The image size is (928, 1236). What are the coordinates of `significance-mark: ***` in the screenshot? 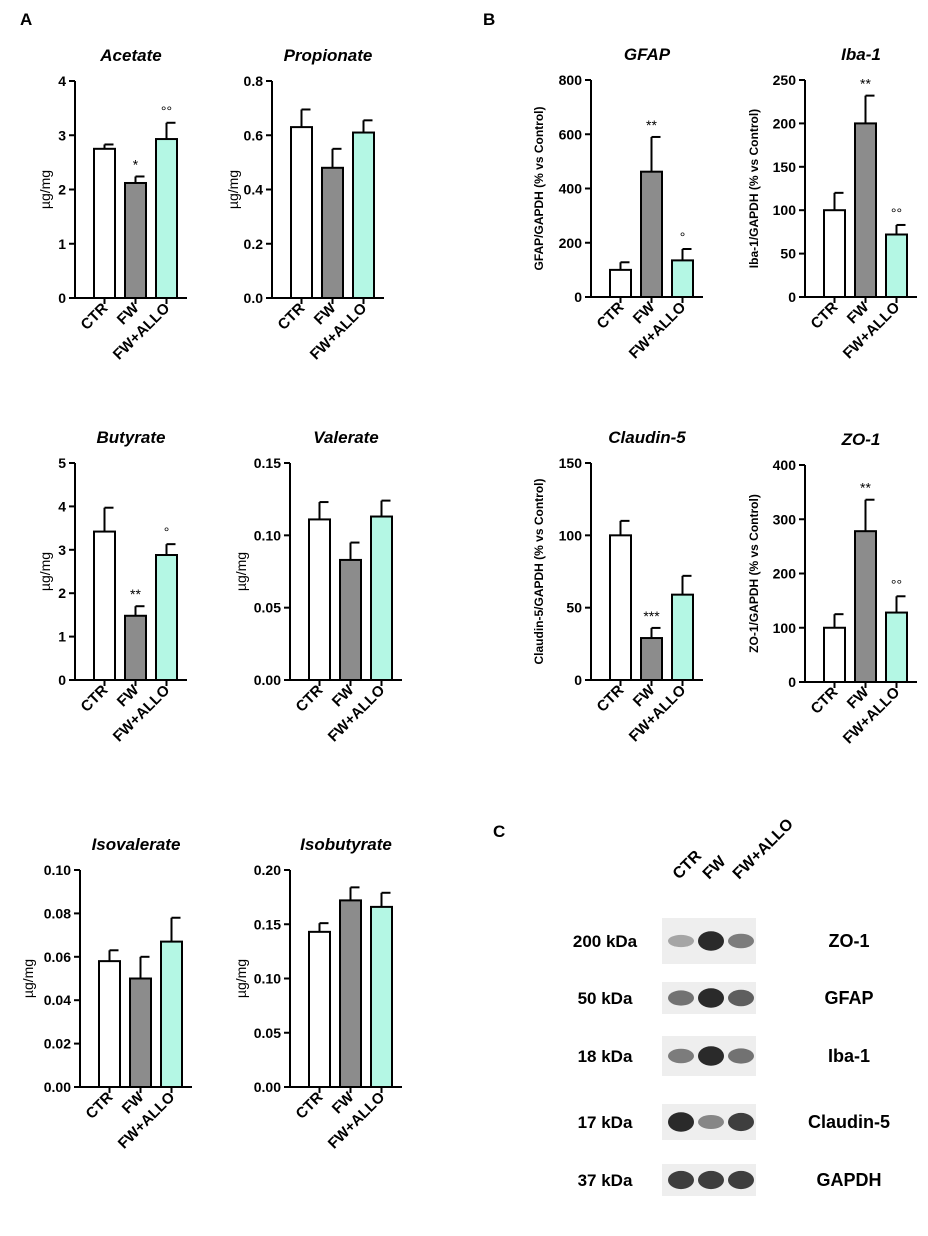 It's located at (651, 616).